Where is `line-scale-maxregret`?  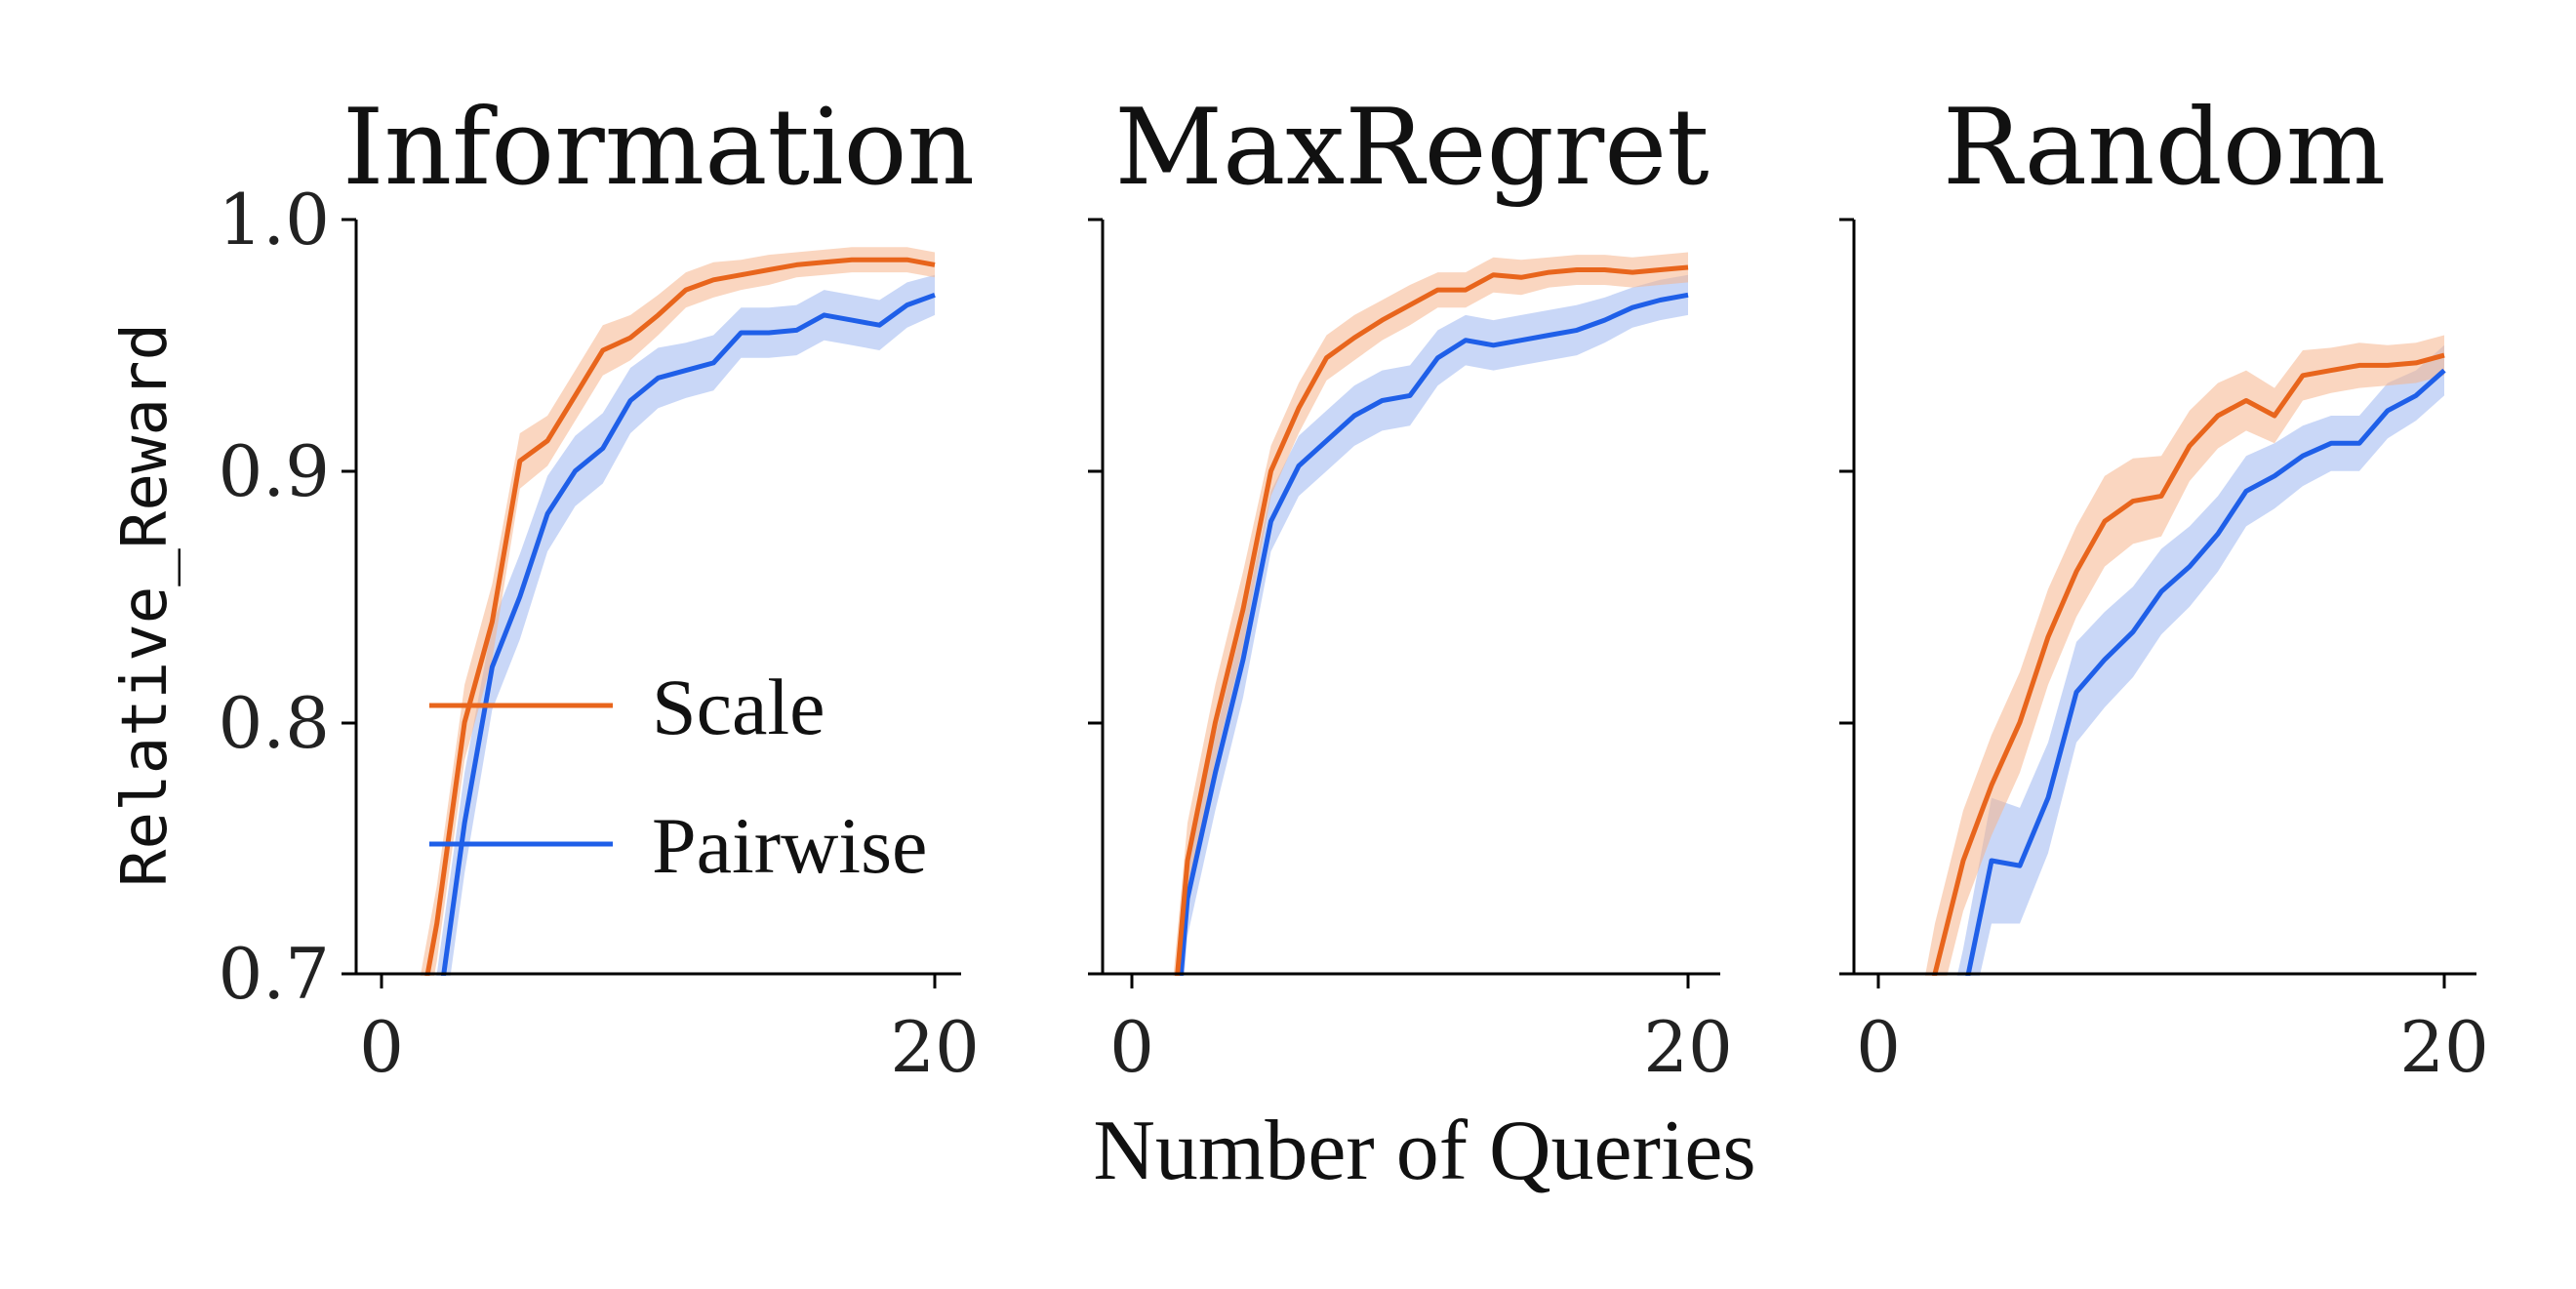 line-scale-maxregret is located at coordinates (1432, 620).